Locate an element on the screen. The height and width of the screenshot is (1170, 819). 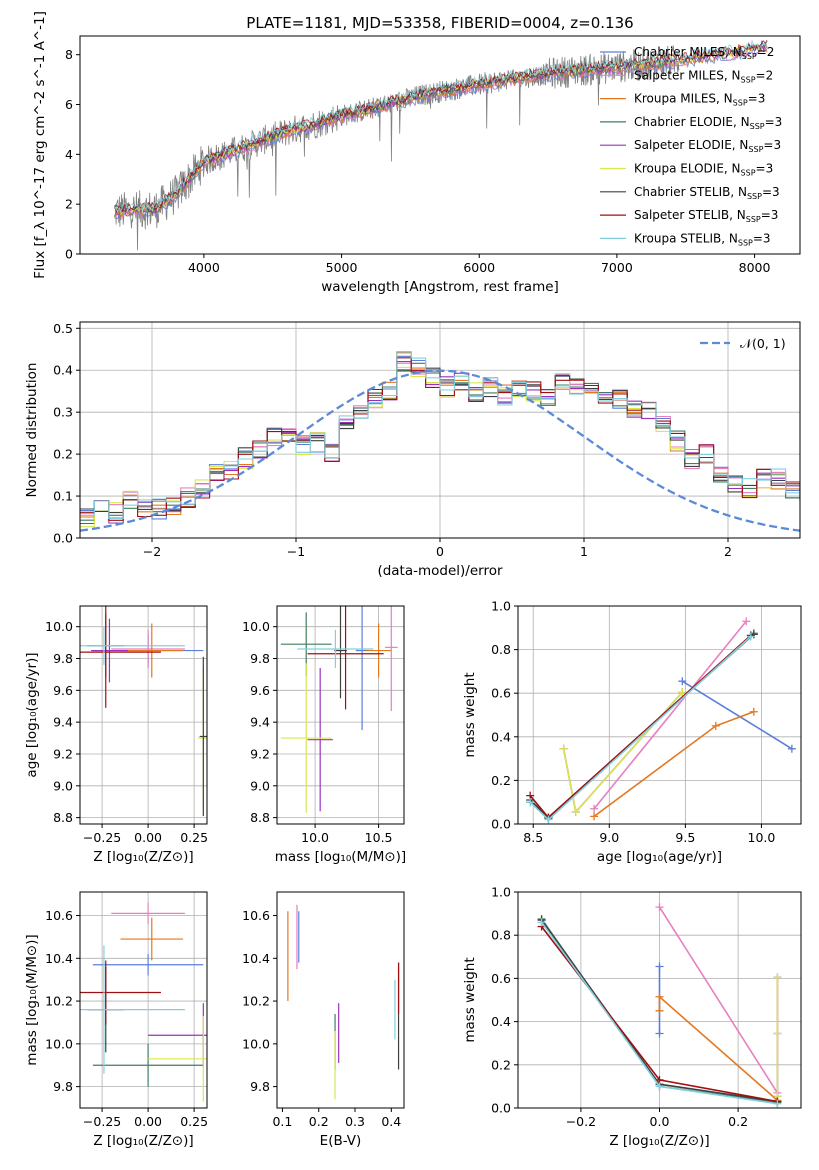
y-tick-label: 2 is located at coordinates (69, 204).